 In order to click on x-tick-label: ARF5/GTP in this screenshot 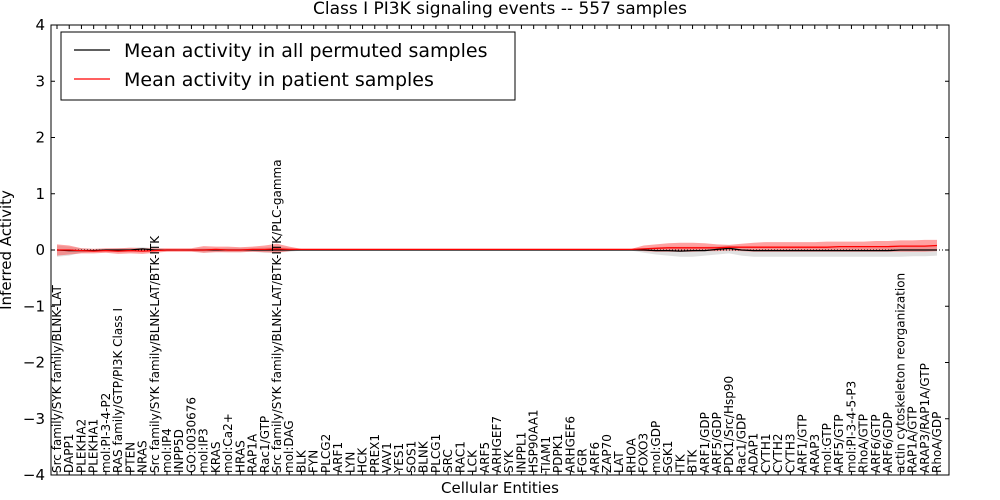, I will do `click(839, 443)`.